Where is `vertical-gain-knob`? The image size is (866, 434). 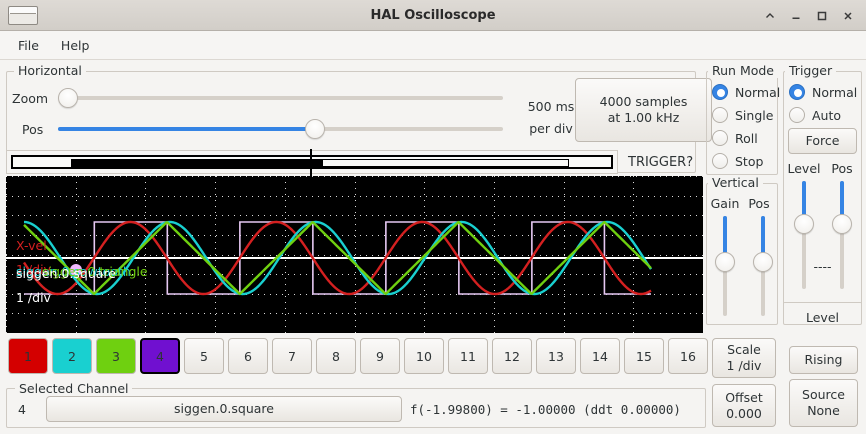 vertical-gain-knob is located at coordinates (725, 262).